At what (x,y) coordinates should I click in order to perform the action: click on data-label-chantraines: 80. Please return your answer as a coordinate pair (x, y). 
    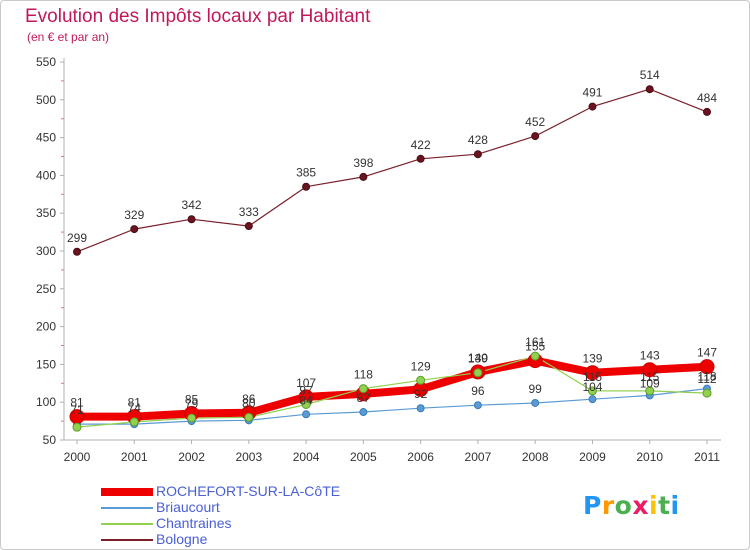
    Looking at the image, I should click on (249, 403).